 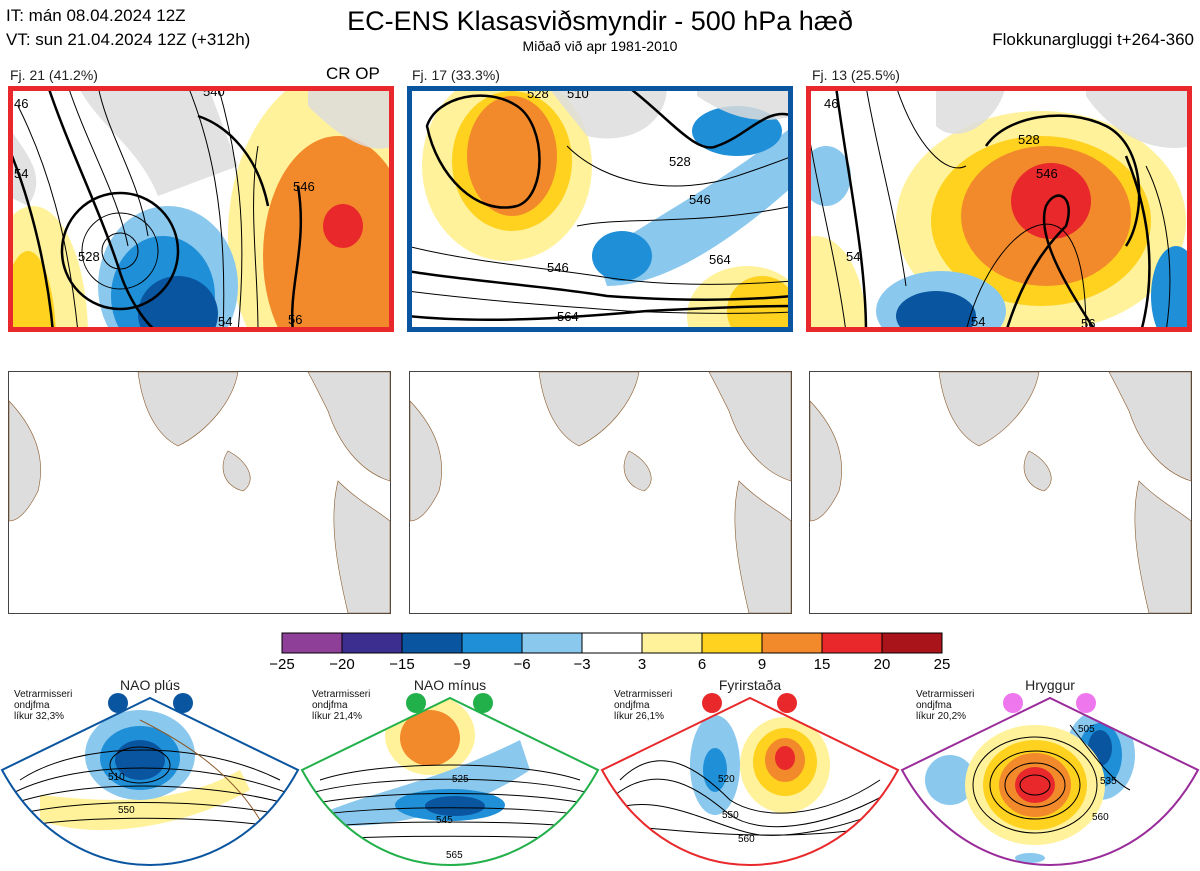 What do you see at coordinates (337, 716) in the screenshot?
I see `regime-probability: líkur 21,4%` at bounding box center [337, 716].